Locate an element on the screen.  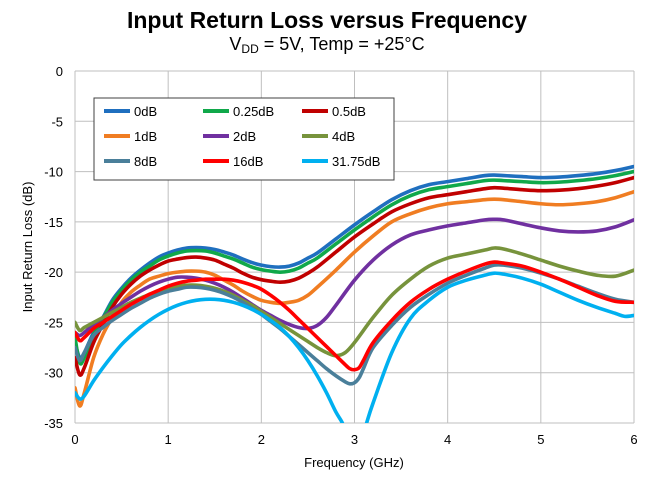
chart-subtitle: VDD = 5V, Temp = +25°C is located at coordinates (327, 44).